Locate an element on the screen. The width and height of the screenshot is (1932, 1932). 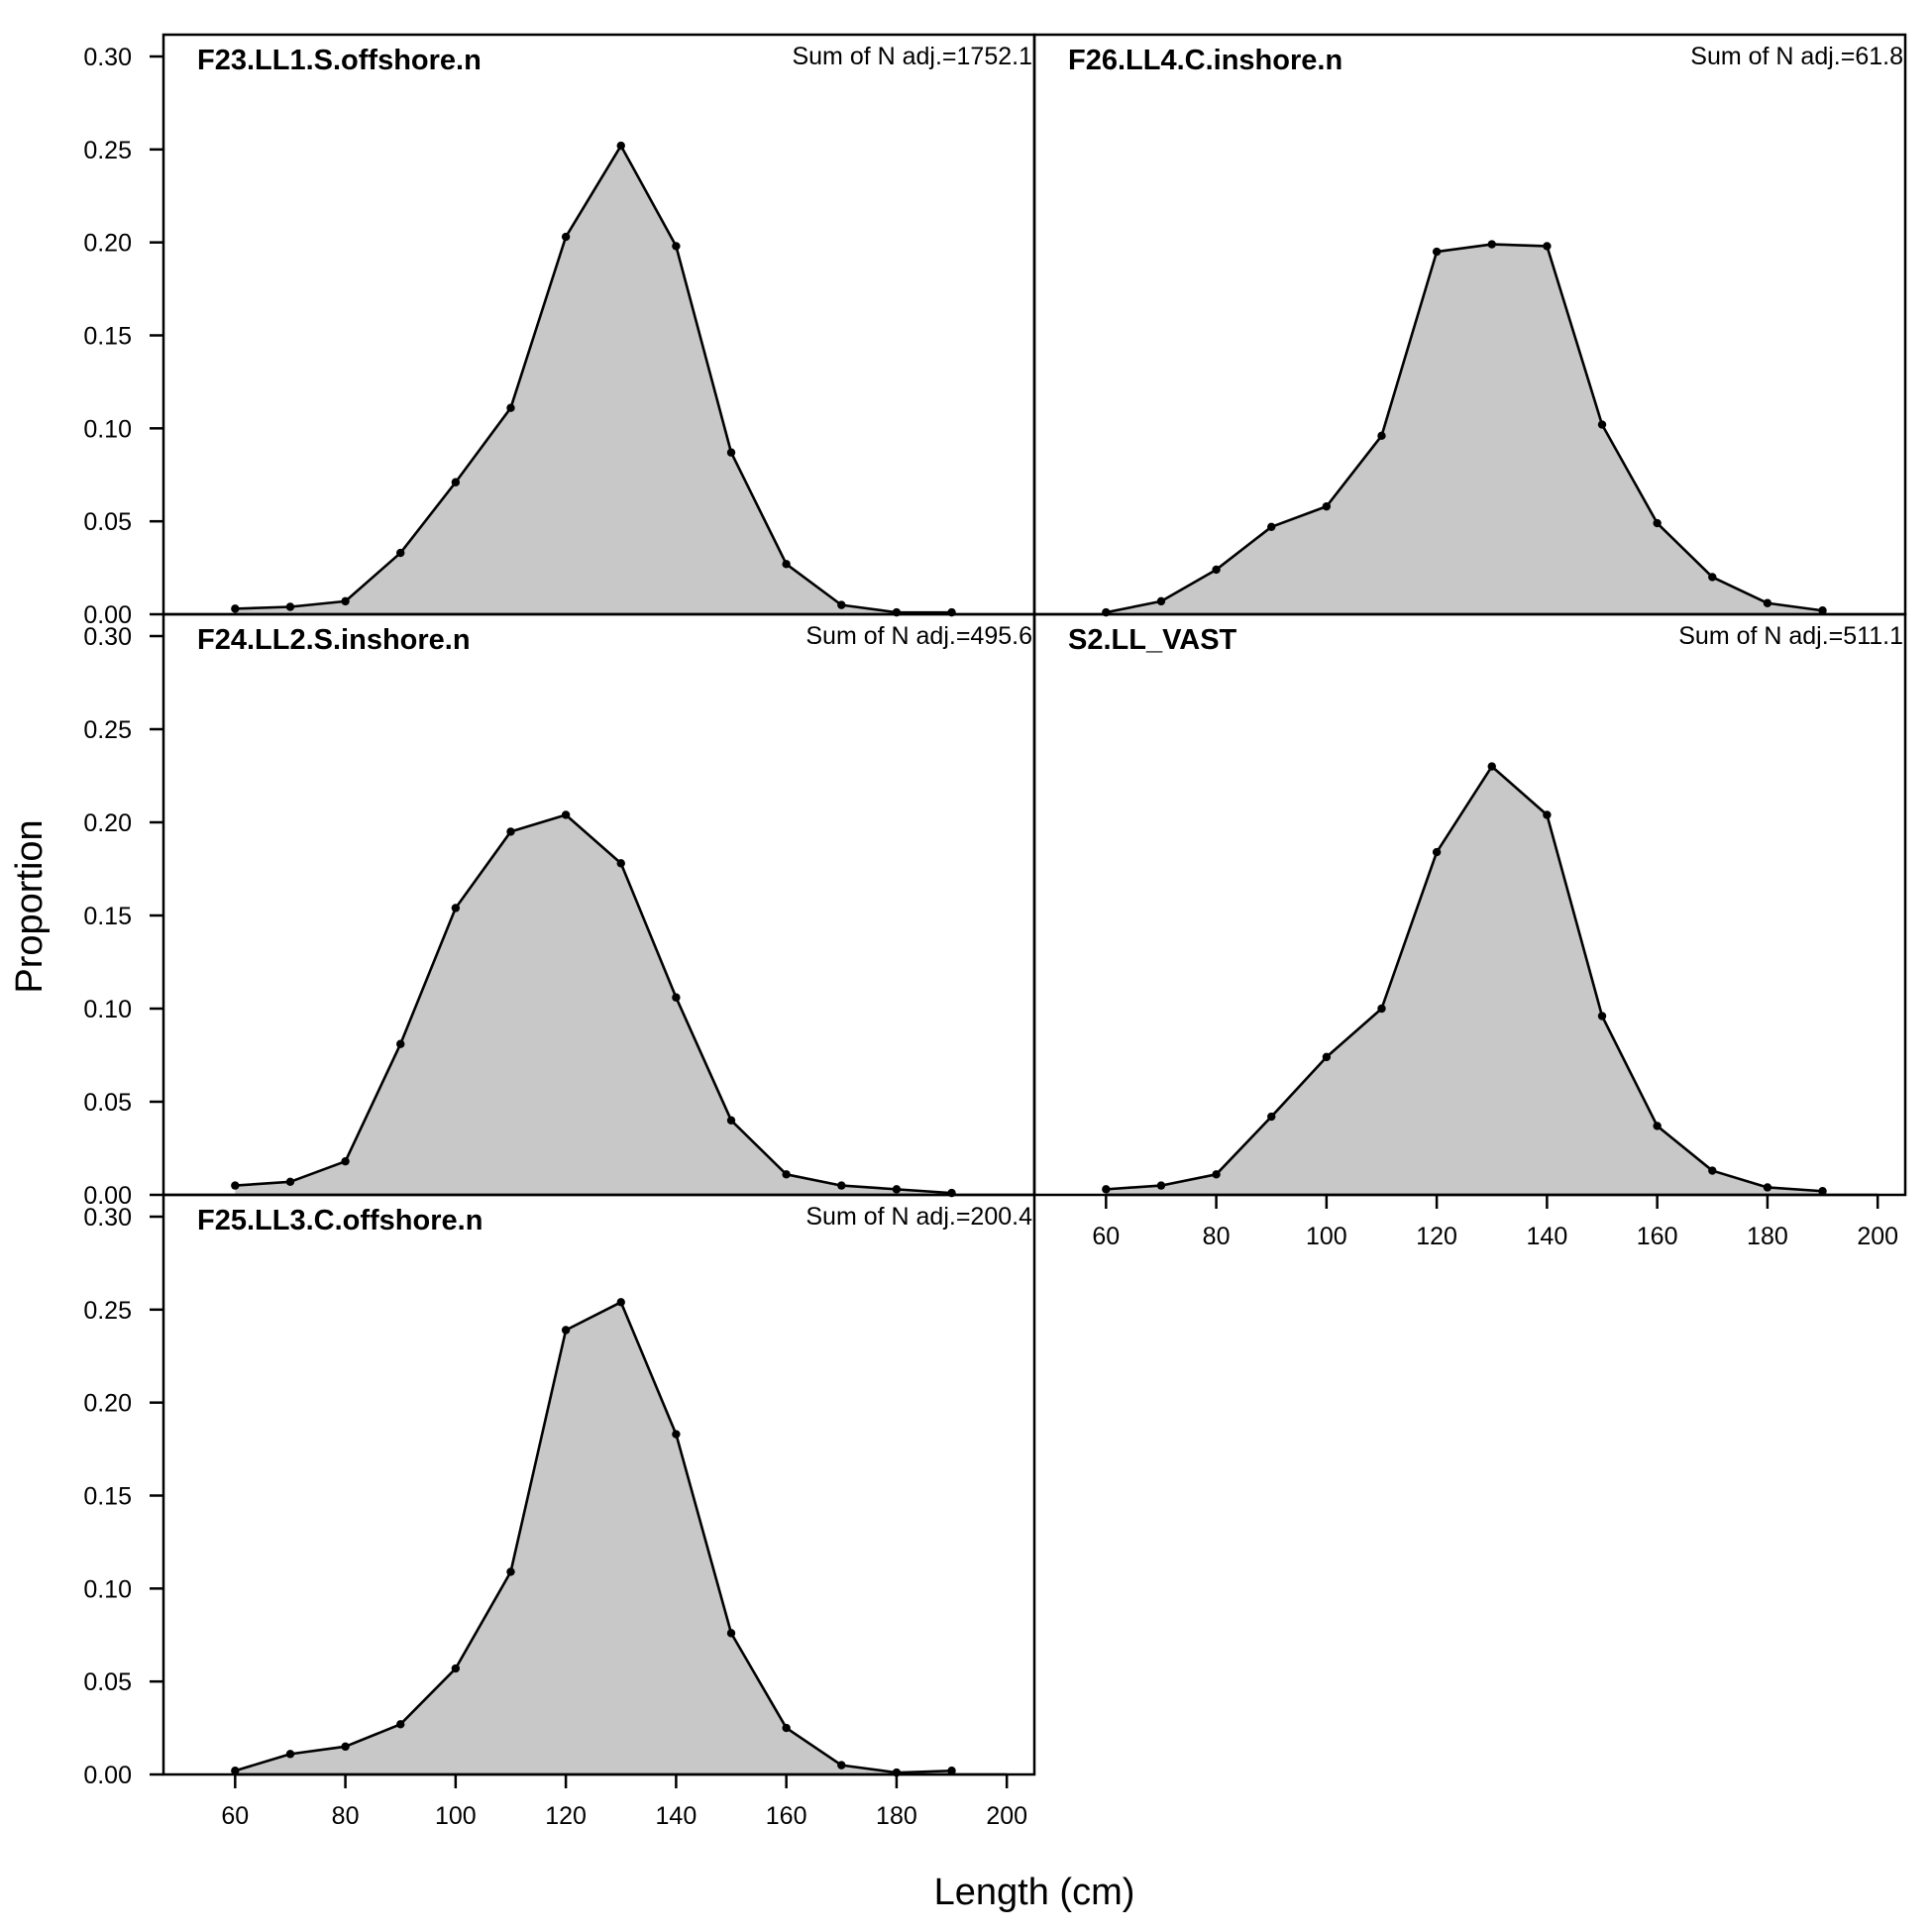
x-tick-label: 80 is located at coordinates (1217, 1236).